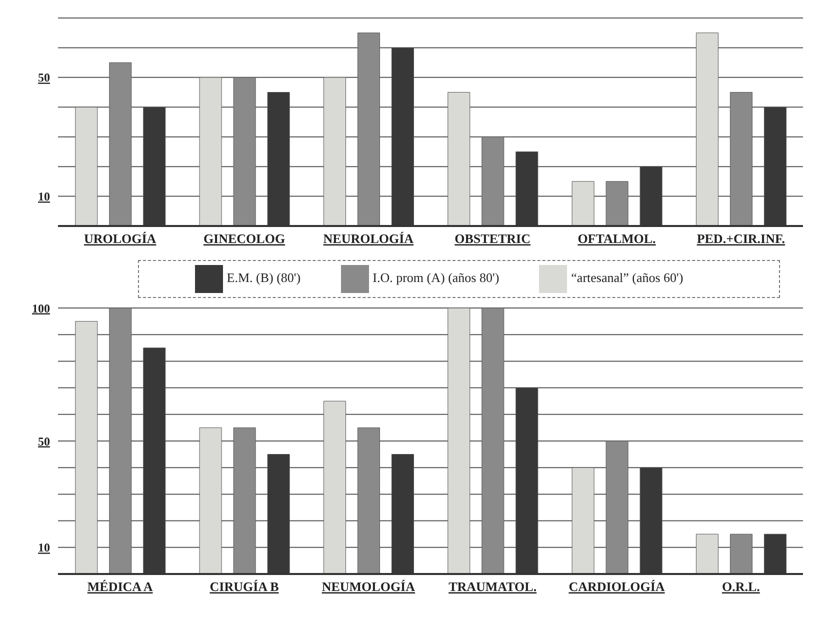  I want to click on x-tick-label: MÉDICA A, so click(120, 586).